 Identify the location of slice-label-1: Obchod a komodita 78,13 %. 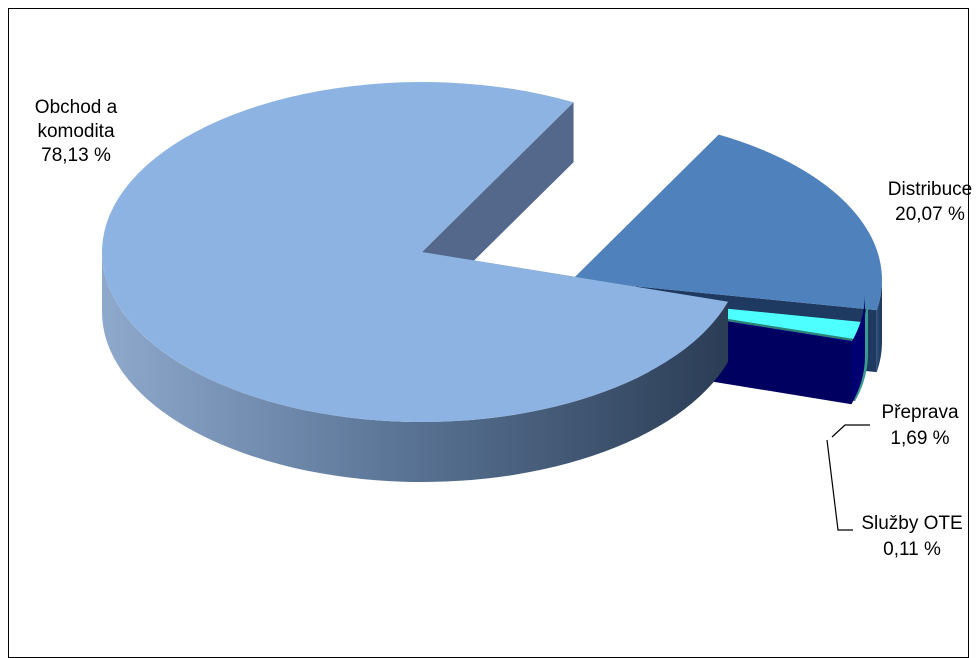
(76, 131).